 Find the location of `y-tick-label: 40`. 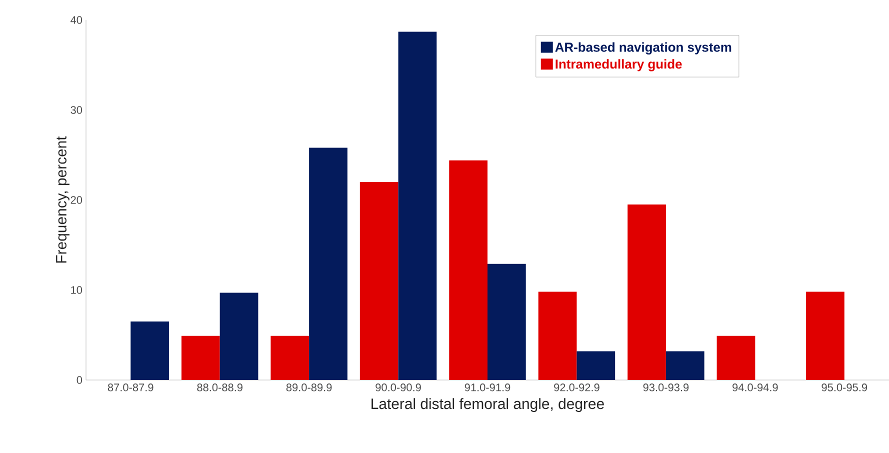

y-tick-label: 40 is located at coordinates (76, 20).